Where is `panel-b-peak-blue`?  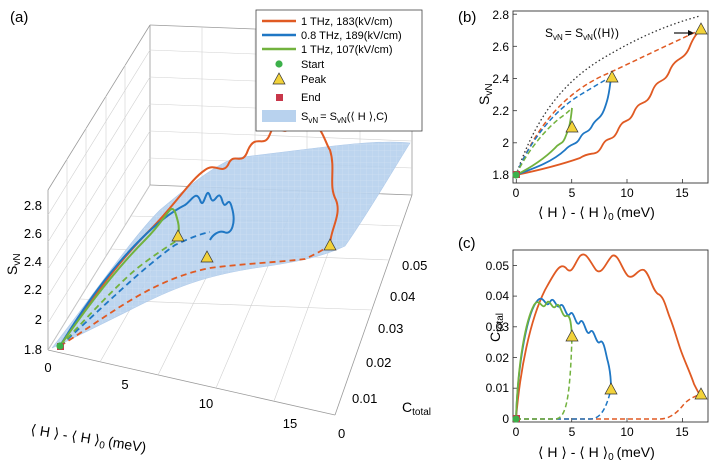 panel-b-peak-blue is located at coordinates (612, 76).